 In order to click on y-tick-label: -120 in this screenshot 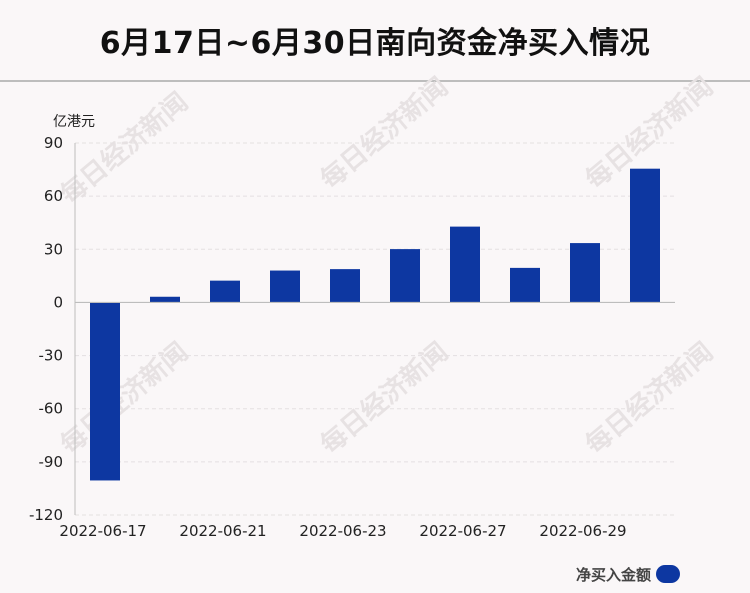, I will do `click(46, 515)`.